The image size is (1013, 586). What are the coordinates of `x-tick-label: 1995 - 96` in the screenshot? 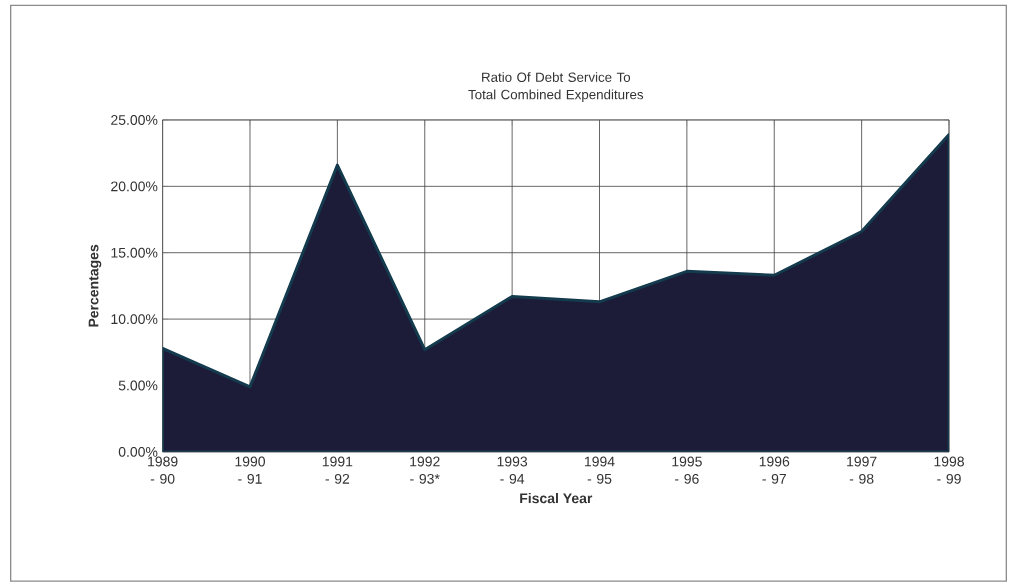 It's located at (687, 470).